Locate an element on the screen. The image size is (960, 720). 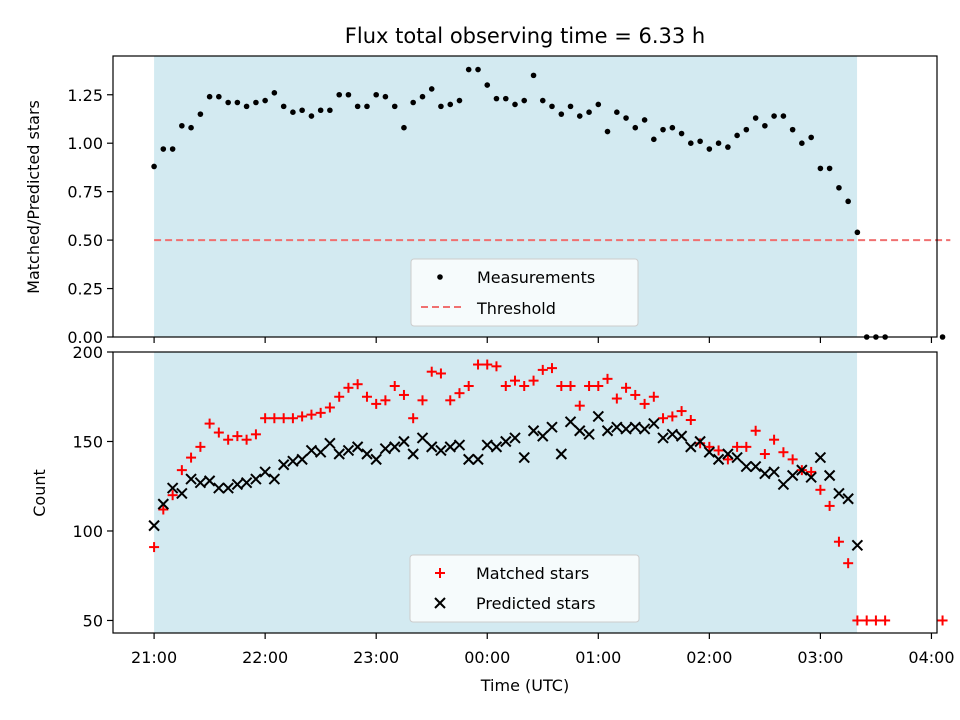
legend-matched-marker is located at coordinates (440, 573).